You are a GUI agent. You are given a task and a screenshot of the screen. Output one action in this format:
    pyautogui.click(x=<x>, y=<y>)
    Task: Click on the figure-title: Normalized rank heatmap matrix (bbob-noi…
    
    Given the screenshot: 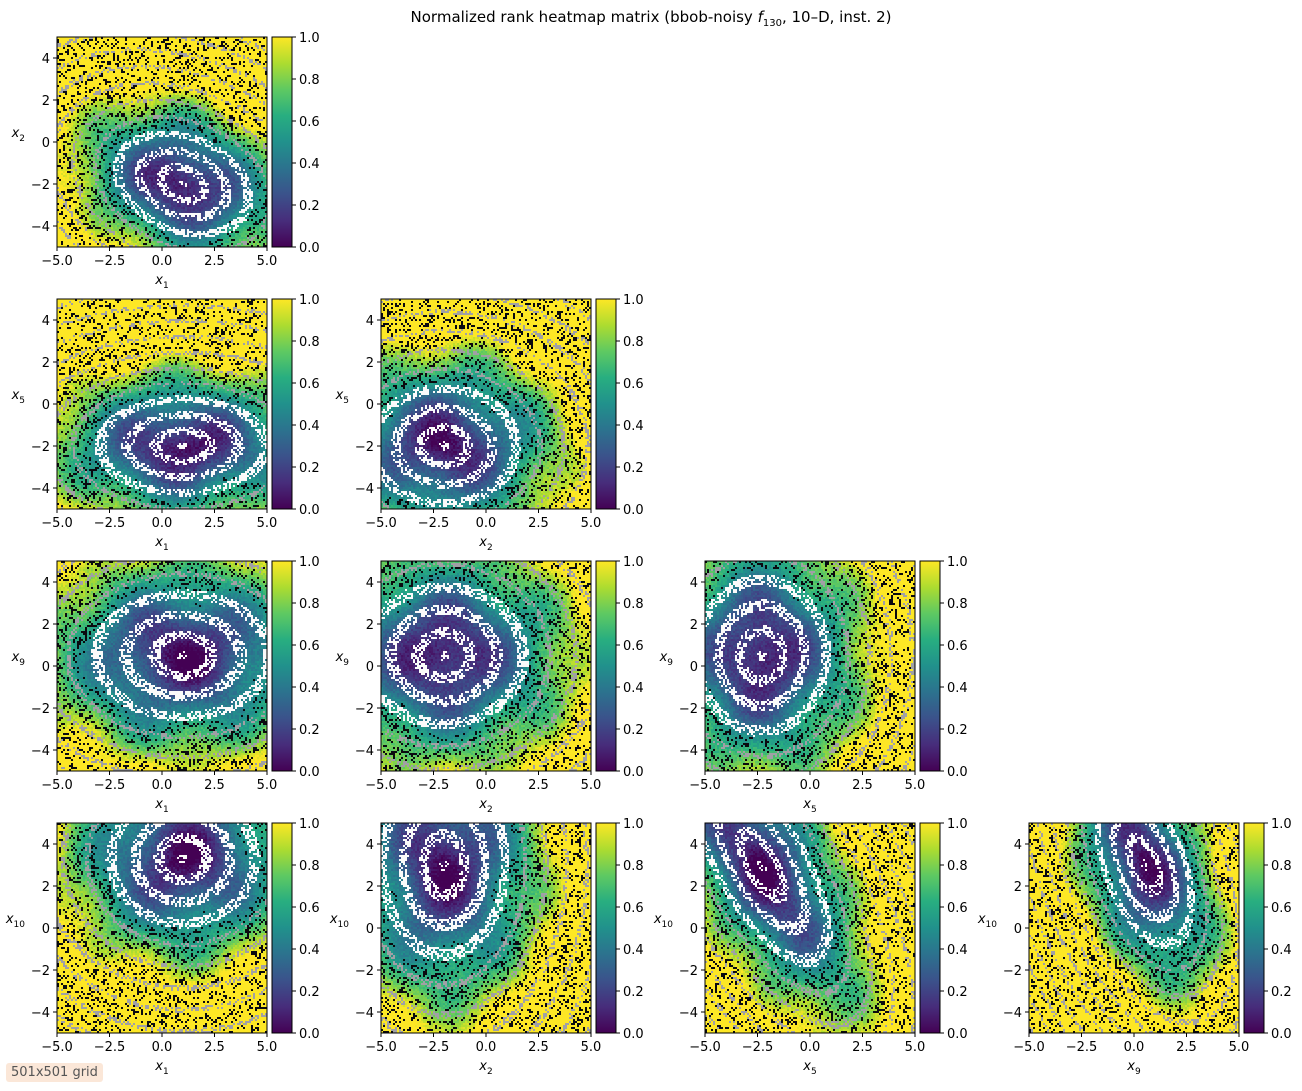 What is the action you would take?
    pyautogui.click(x=651, y=18)
    